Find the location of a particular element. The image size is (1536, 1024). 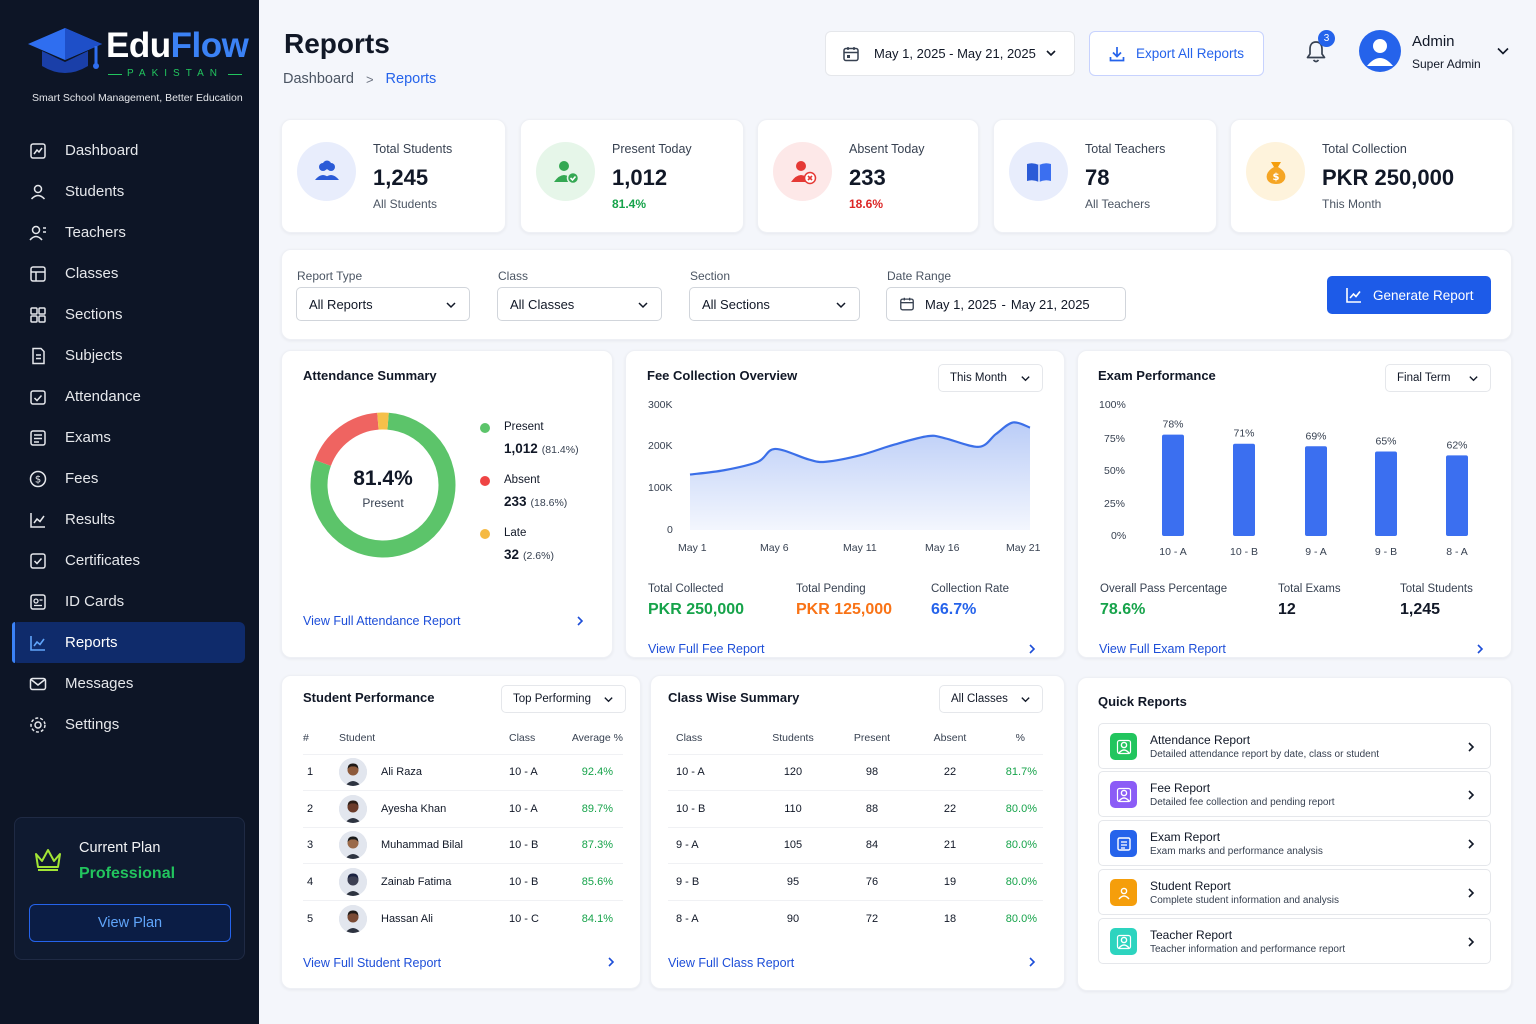

avatar is located at coordinates (1380, 51).